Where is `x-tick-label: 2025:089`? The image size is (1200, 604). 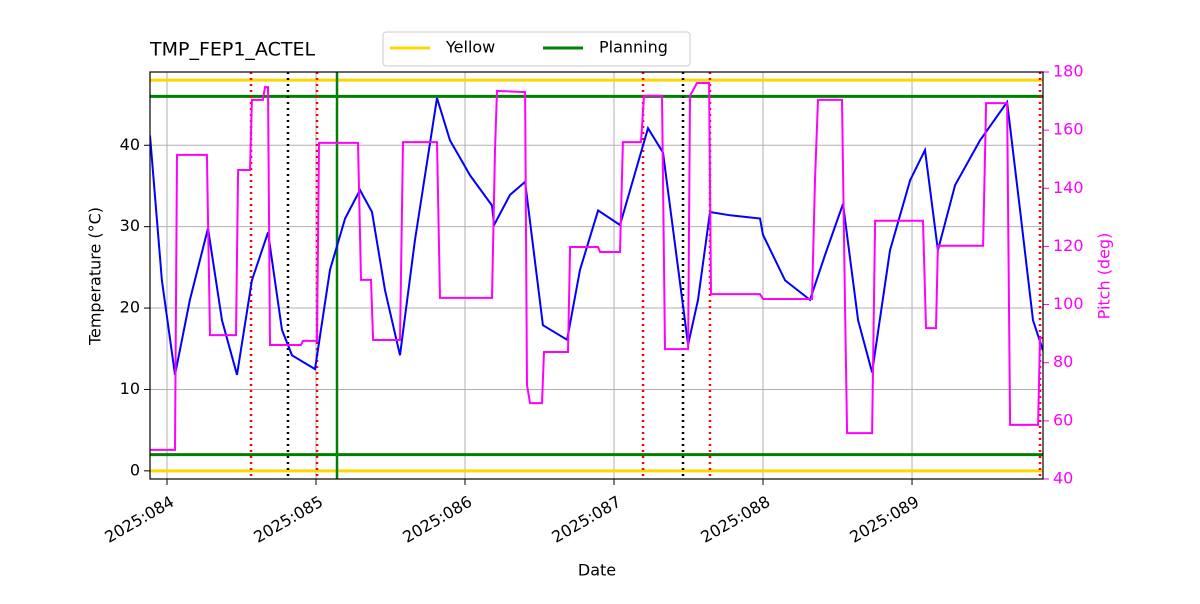
x-tick-label: 2025:089 is located at coordinates (884, 519).